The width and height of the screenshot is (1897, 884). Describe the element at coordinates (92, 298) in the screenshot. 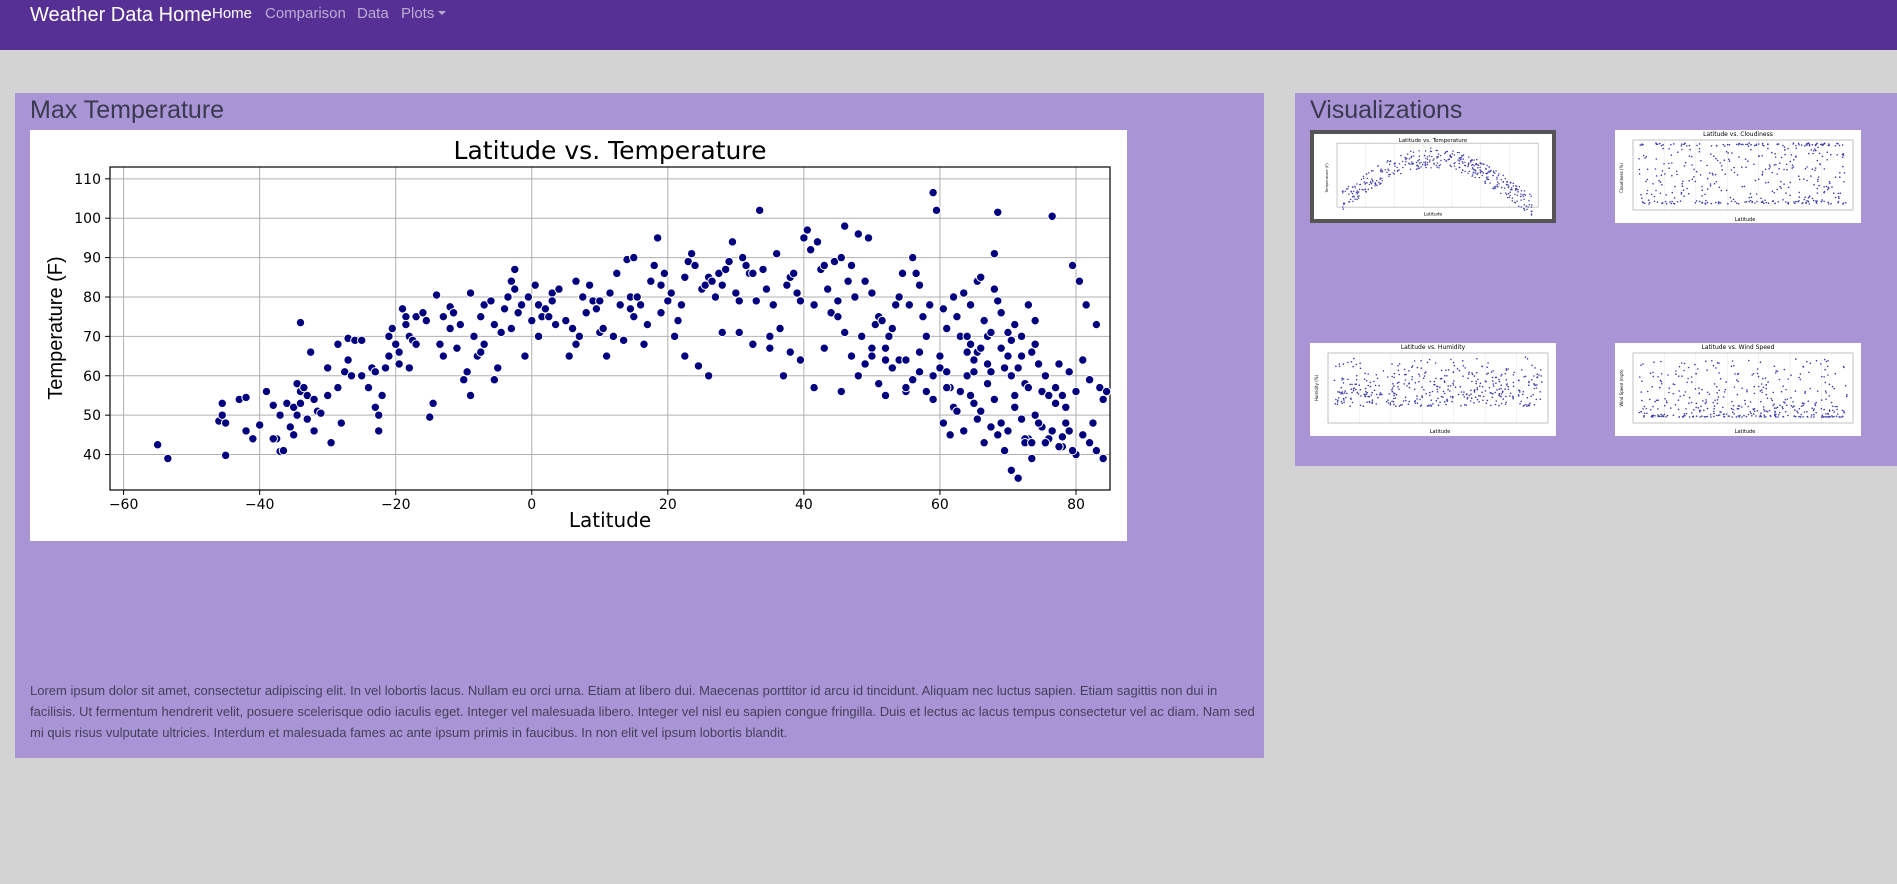

I see `y-tick-label: 80` at that location.